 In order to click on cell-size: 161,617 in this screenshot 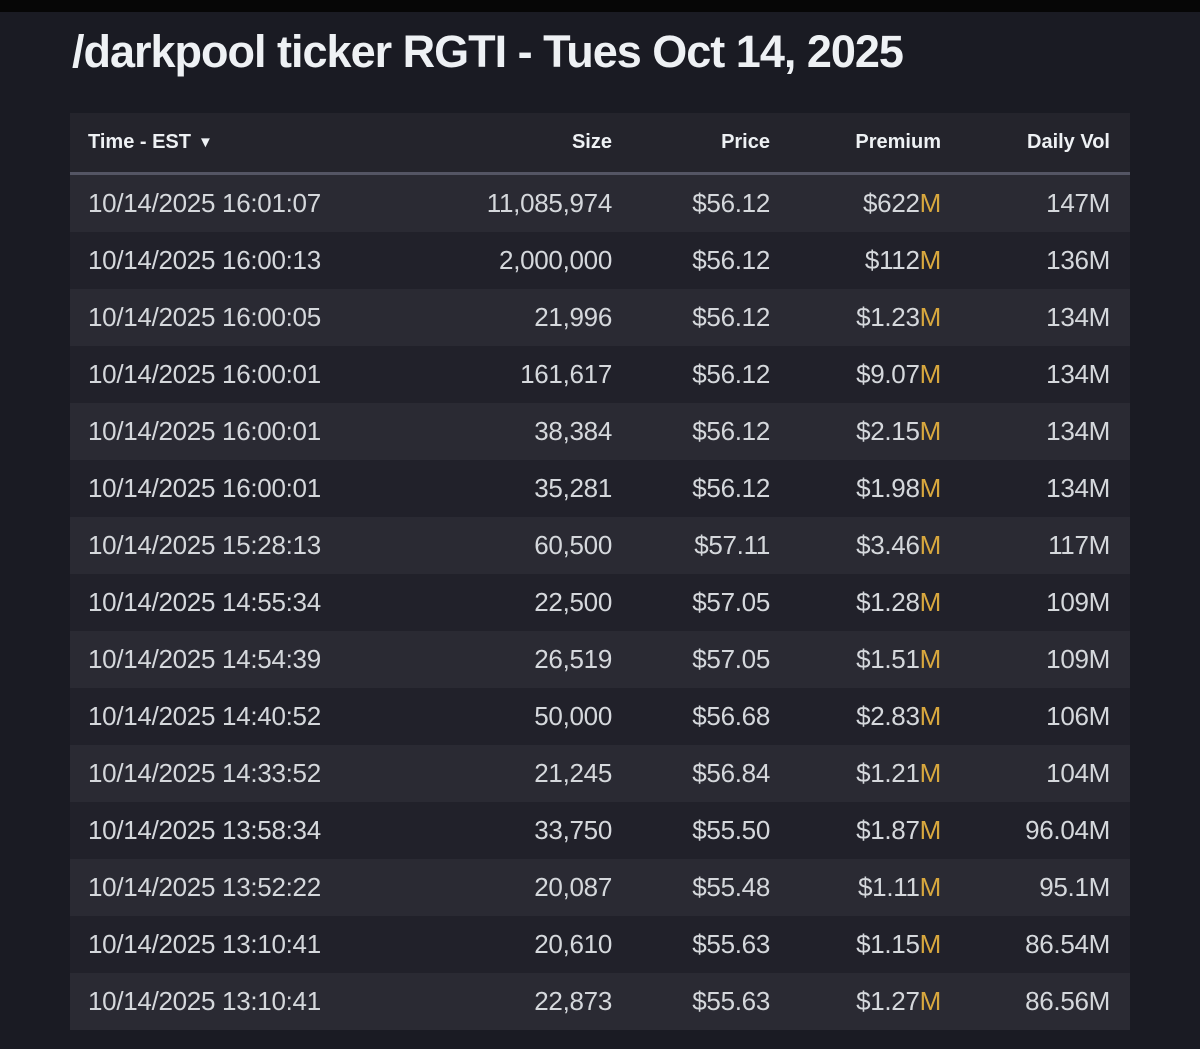, I will do `click(566, 374)`.